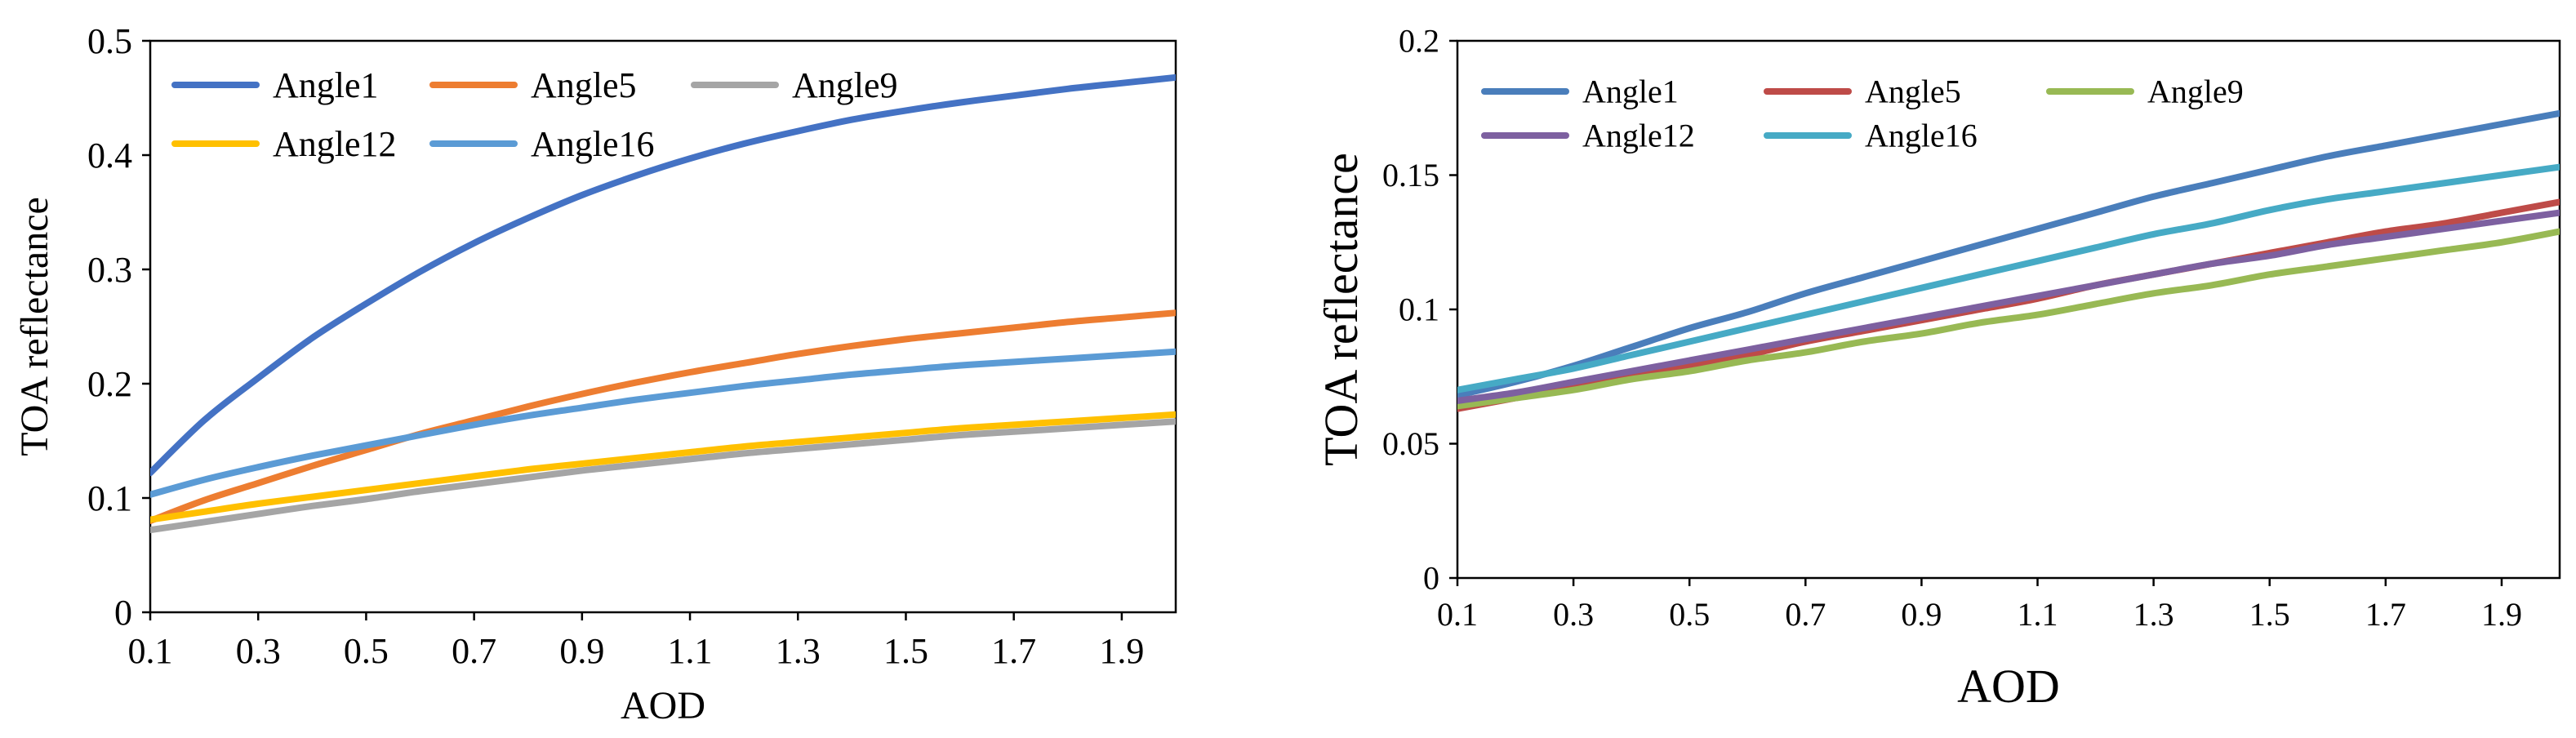 The image size is (2576, 738). I want to click on chart2-series-line-angle12, so click(2008, 306).